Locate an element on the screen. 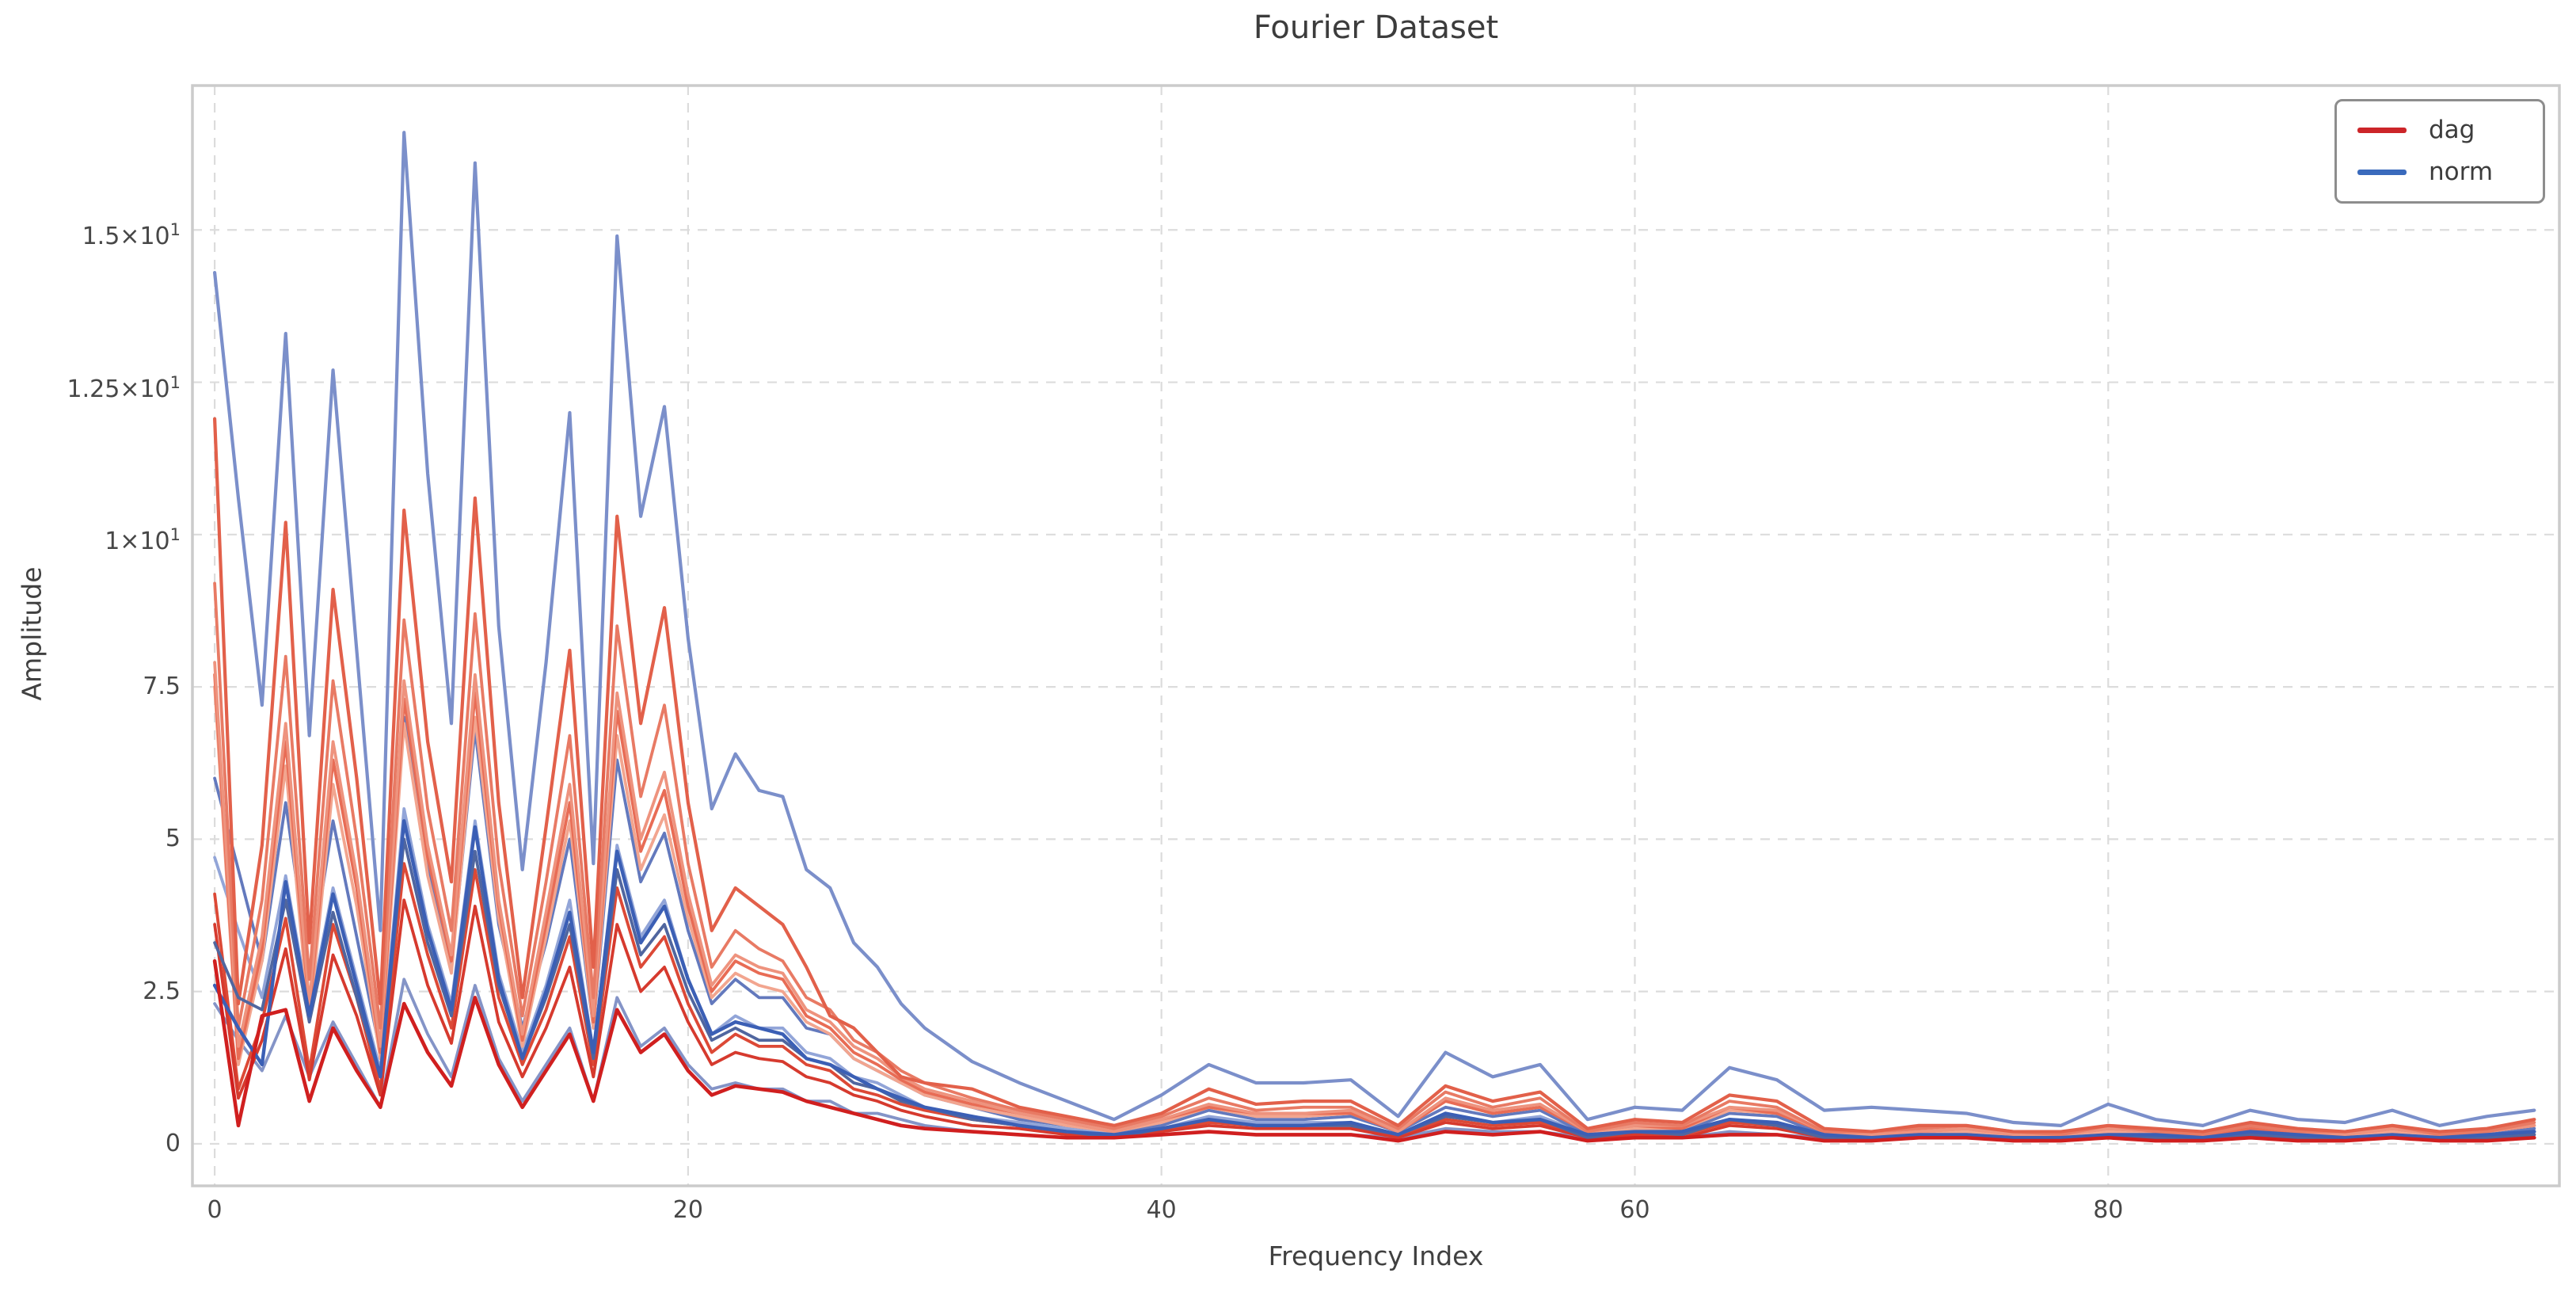  y-tick-label: 2.5 is located at coordinates (162, 991).